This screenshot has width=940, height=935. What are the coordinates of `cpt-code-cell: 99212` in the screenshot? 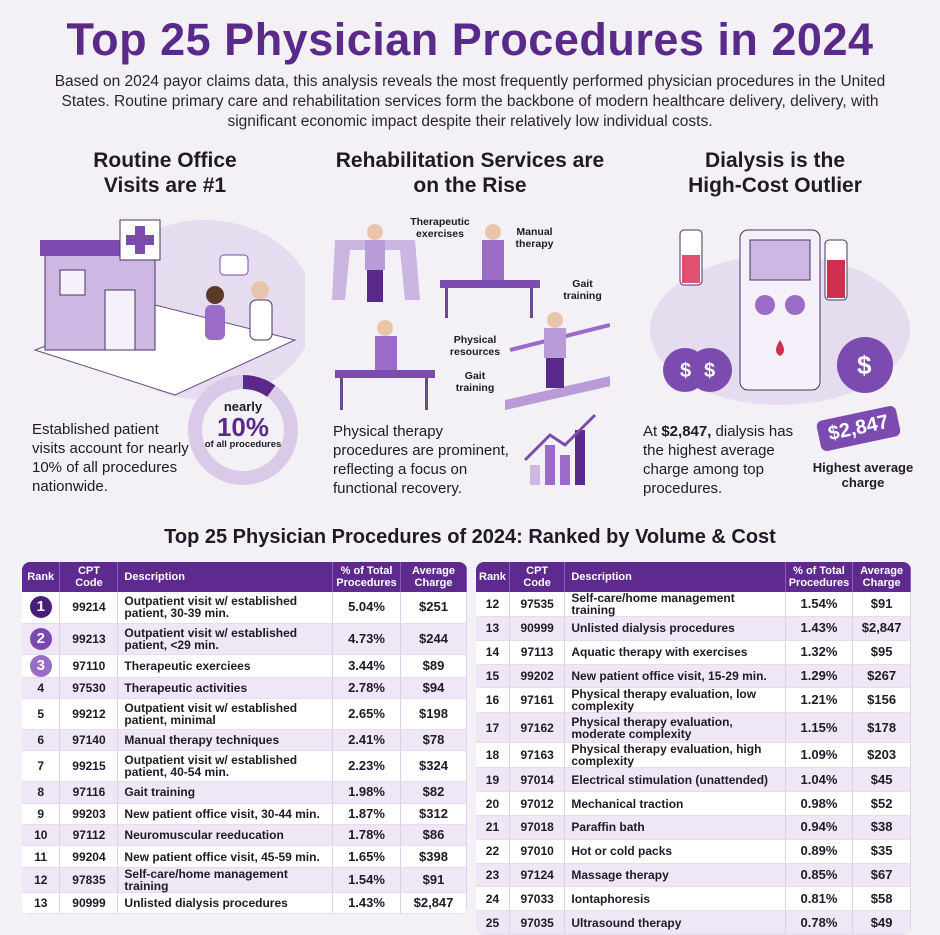 It's located at (89, 714).